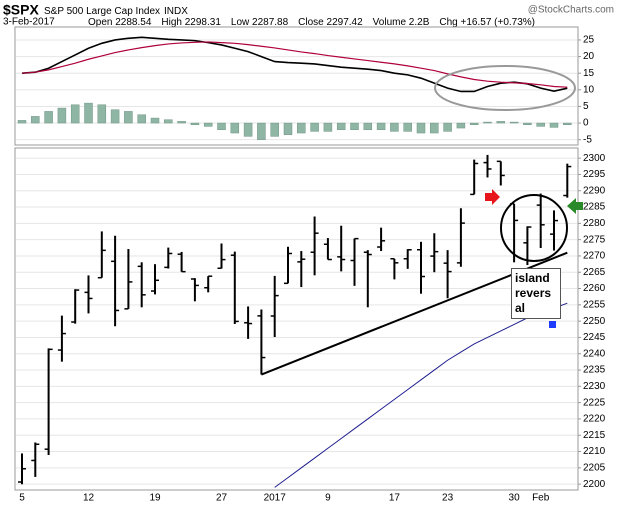 The image size is (620, 507). Describe the element at coordinates (191, 22) in the screenshot. I see `quote-item: High 2298.31` at that location.